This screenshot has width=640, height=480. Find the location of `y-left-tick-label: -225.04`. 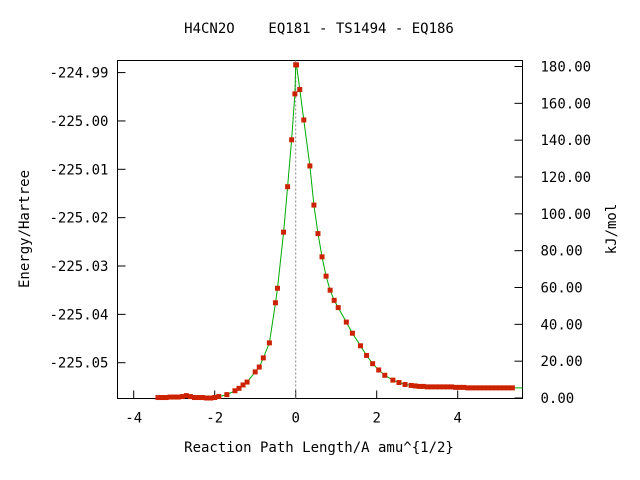

y-left-tick-label: -225.04 is located at coordinates (78, 315).